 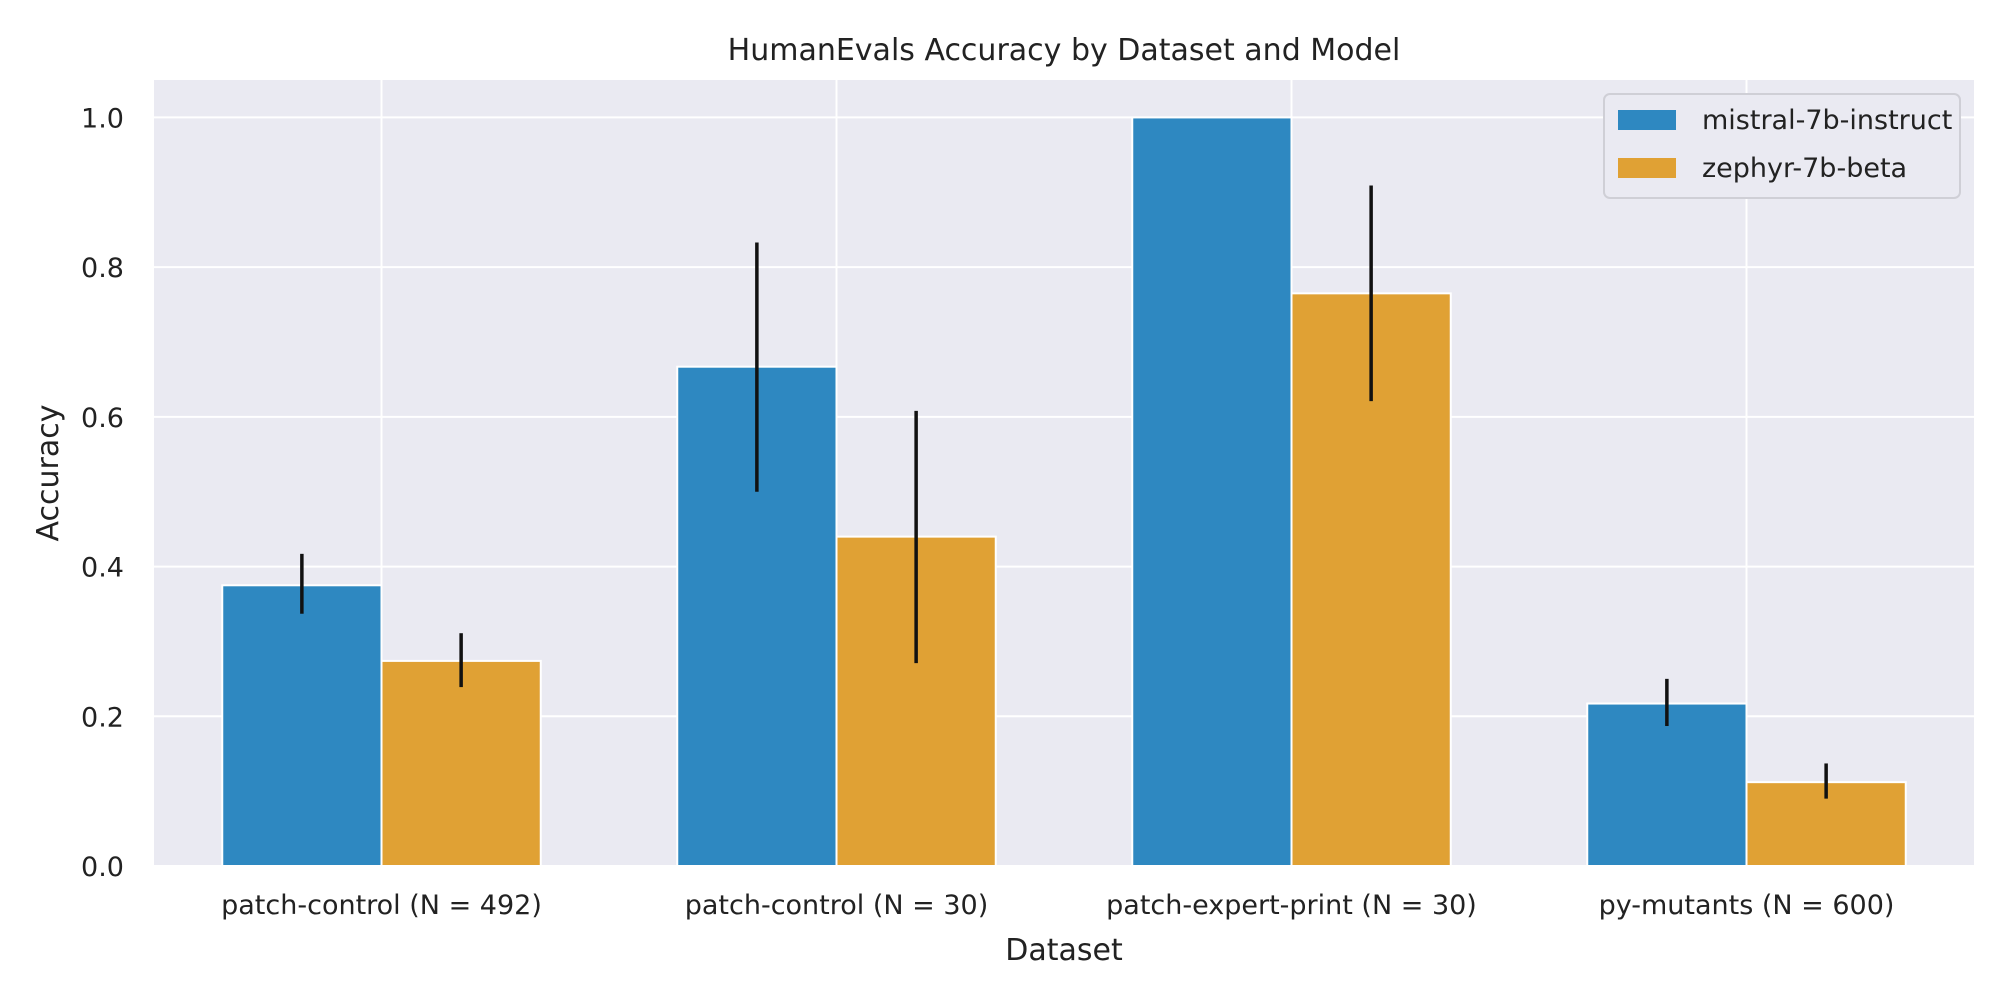 What do you see at coordinates (102, 568) in the screenshot?
I see `y-tick-label: 0.4` at bounding box center [102, 568].